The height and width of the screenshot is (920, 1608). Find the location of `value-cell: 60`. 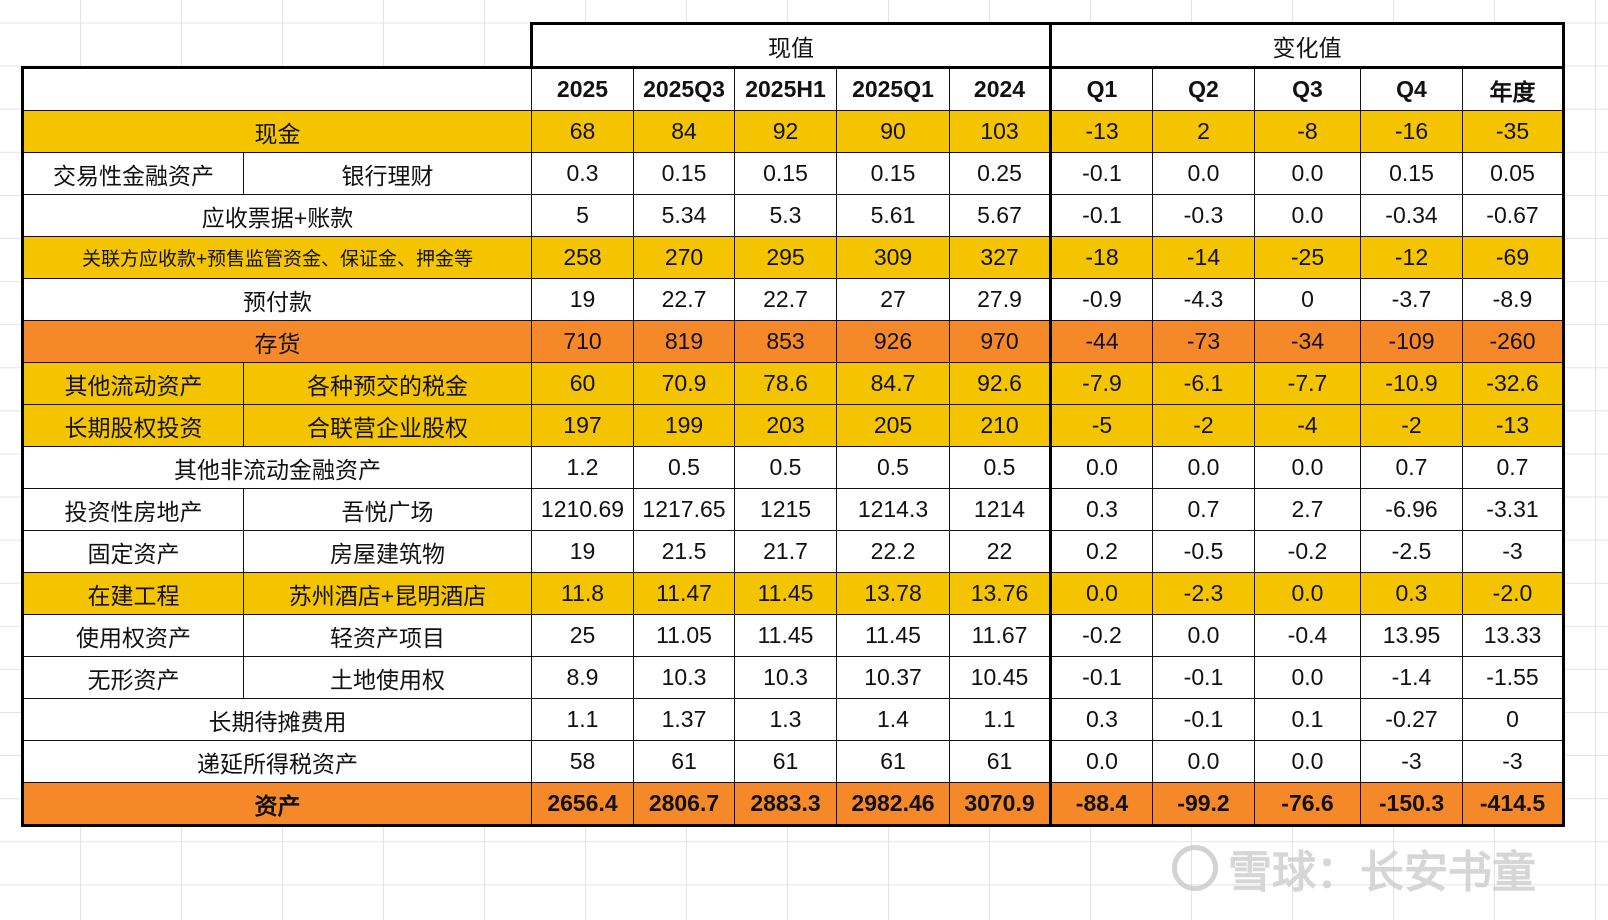

value-cell: 60 is located at coordinates (582, 383).